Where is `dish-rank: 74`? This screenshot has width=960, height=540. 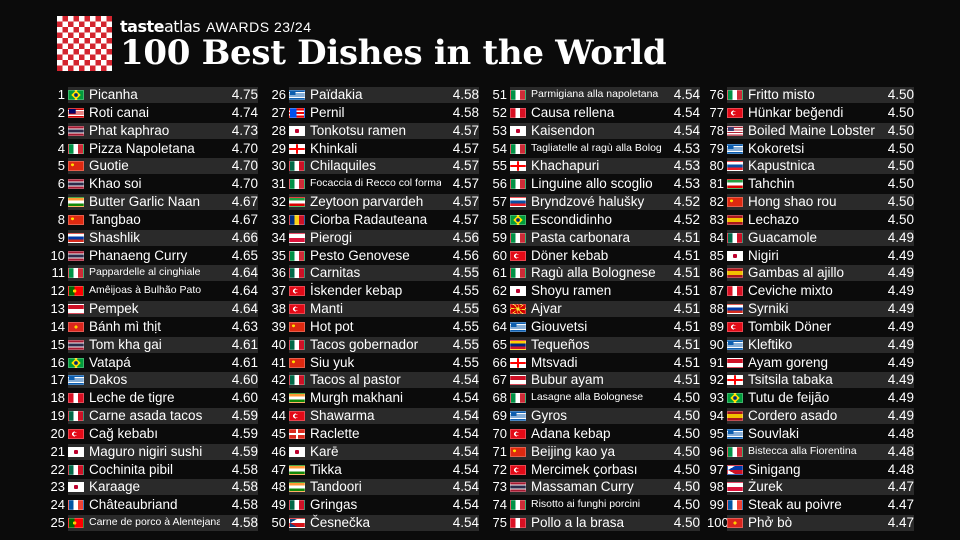
dish-rank: 74 is located at coordinates (499, 505).